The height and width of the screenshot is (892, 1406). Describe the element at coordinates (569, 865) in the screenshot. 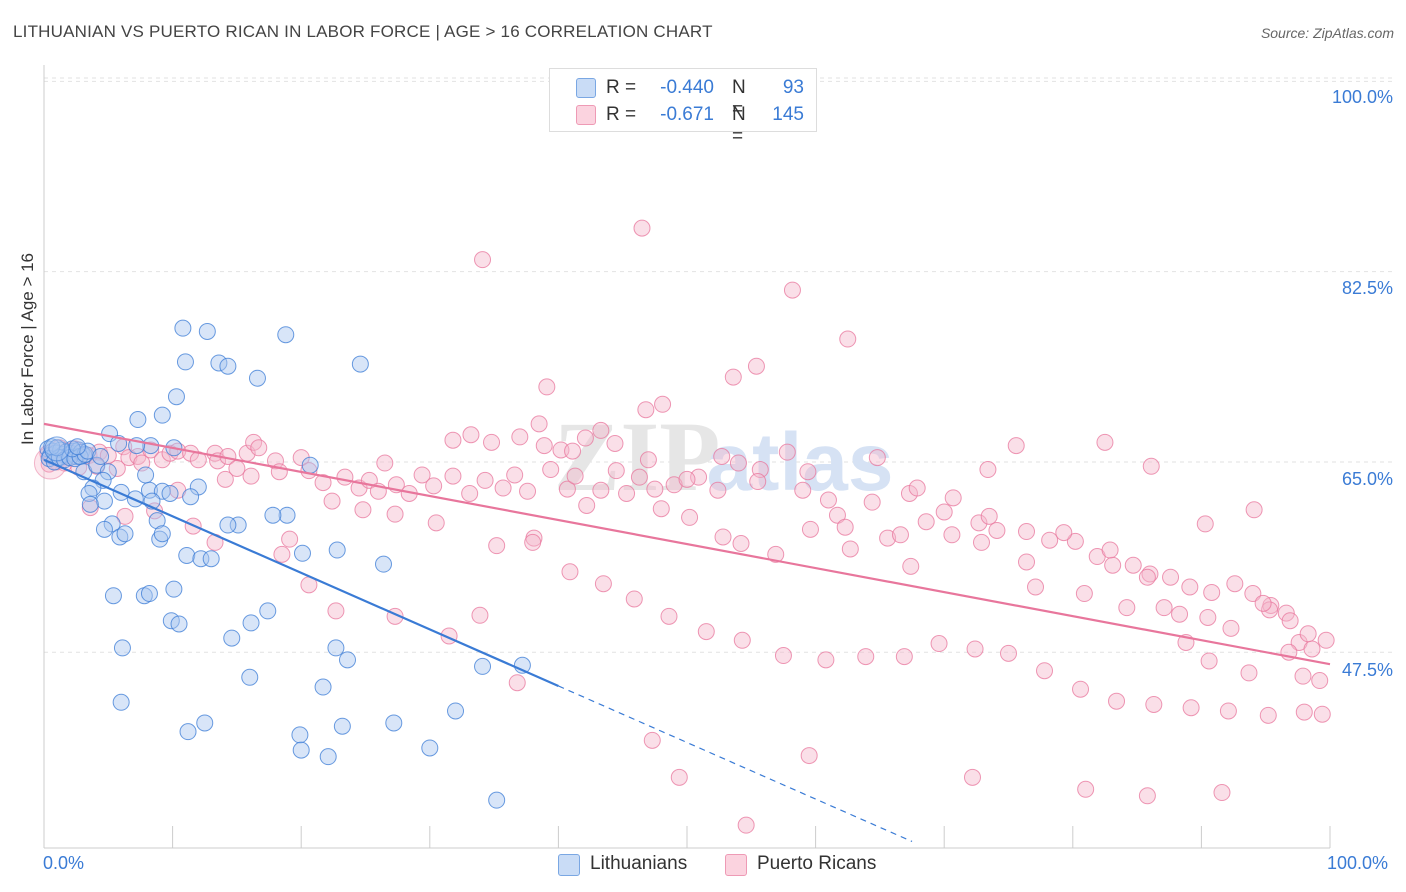

I see `legend-swatch-lithuanians` at that location.